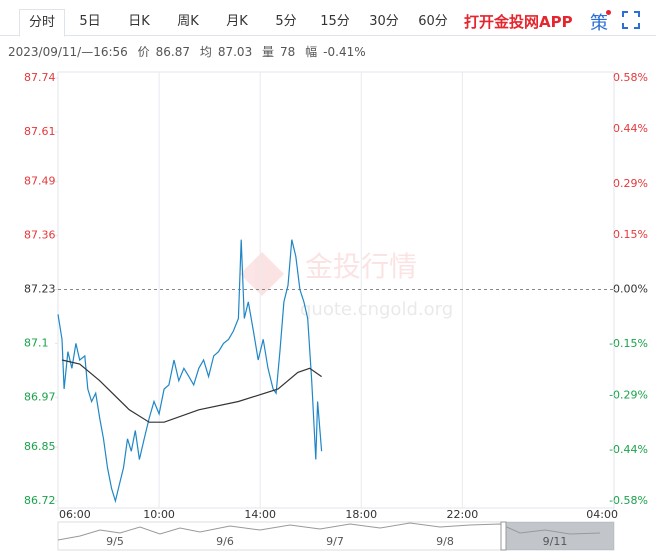 Image resolution: width=656 pixels, height=556 pixels. I want to click on info-value: -0.41%, so click(344, 52).